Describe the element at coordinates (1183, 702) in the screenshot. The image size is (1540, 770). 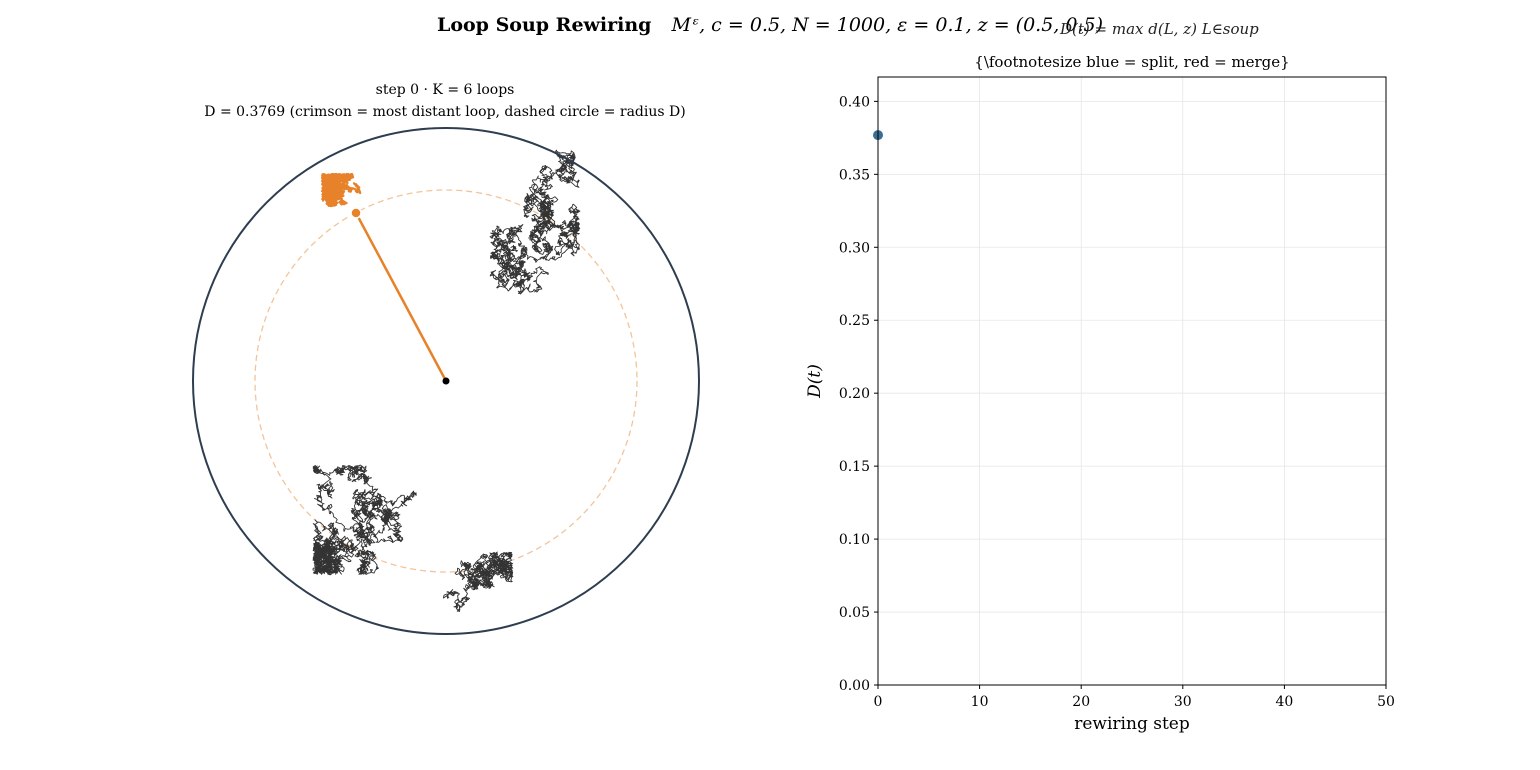
I see `x-tick-label: 30` at that location.